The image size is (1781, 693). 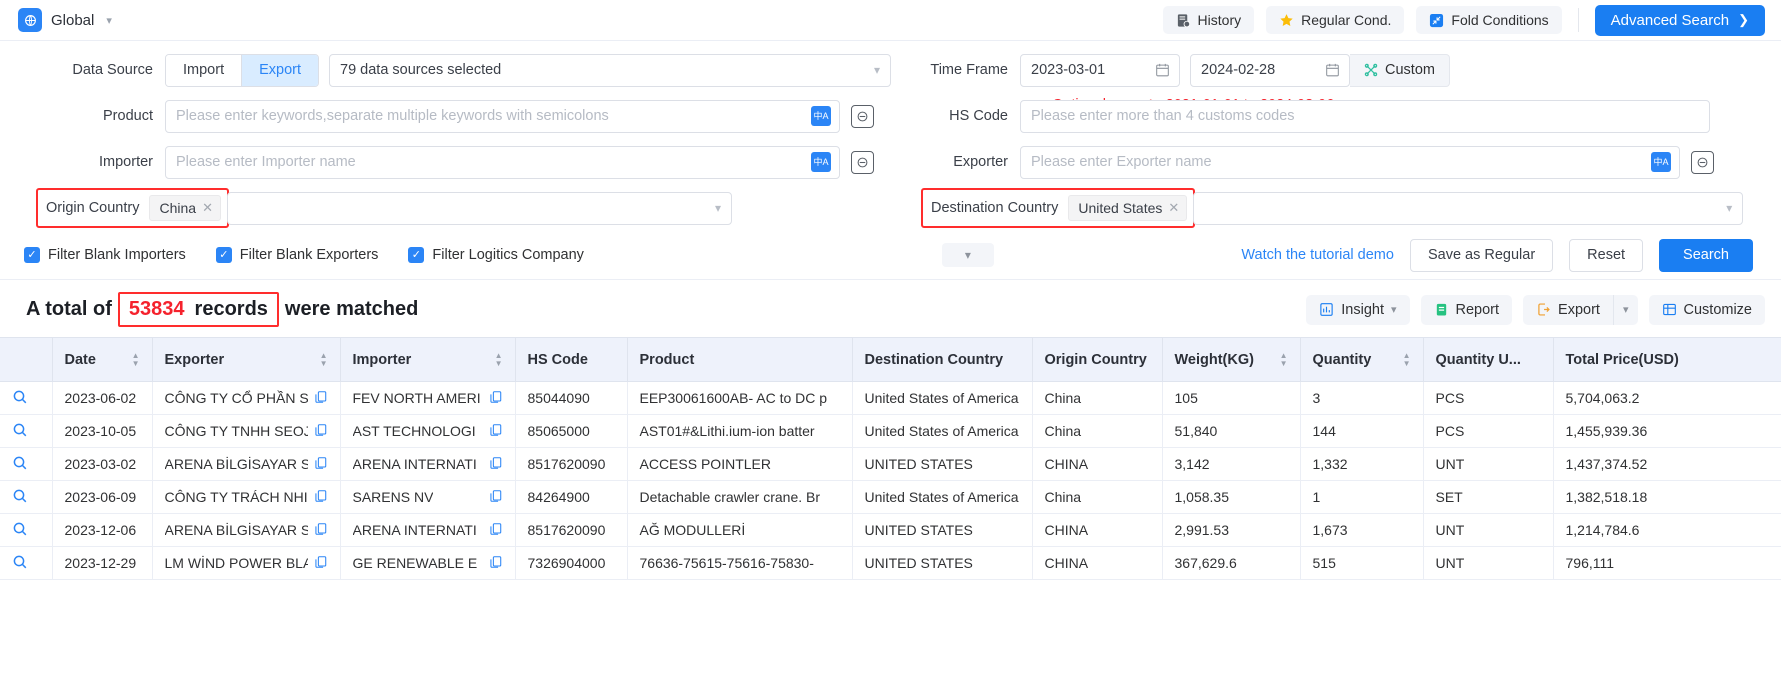 What do you see at coordinates (1100, 70) in the screenshot?
I see `time-from-input: 2023-03-01` at bounding box center [1100, 70].